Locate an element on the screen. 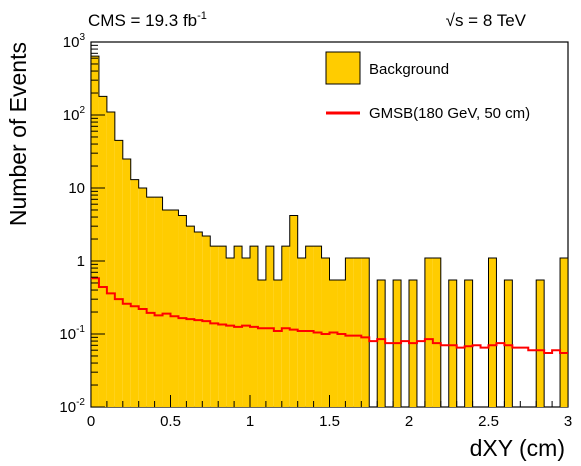  legend-background-label: Background is located at coordinates (409, 69).